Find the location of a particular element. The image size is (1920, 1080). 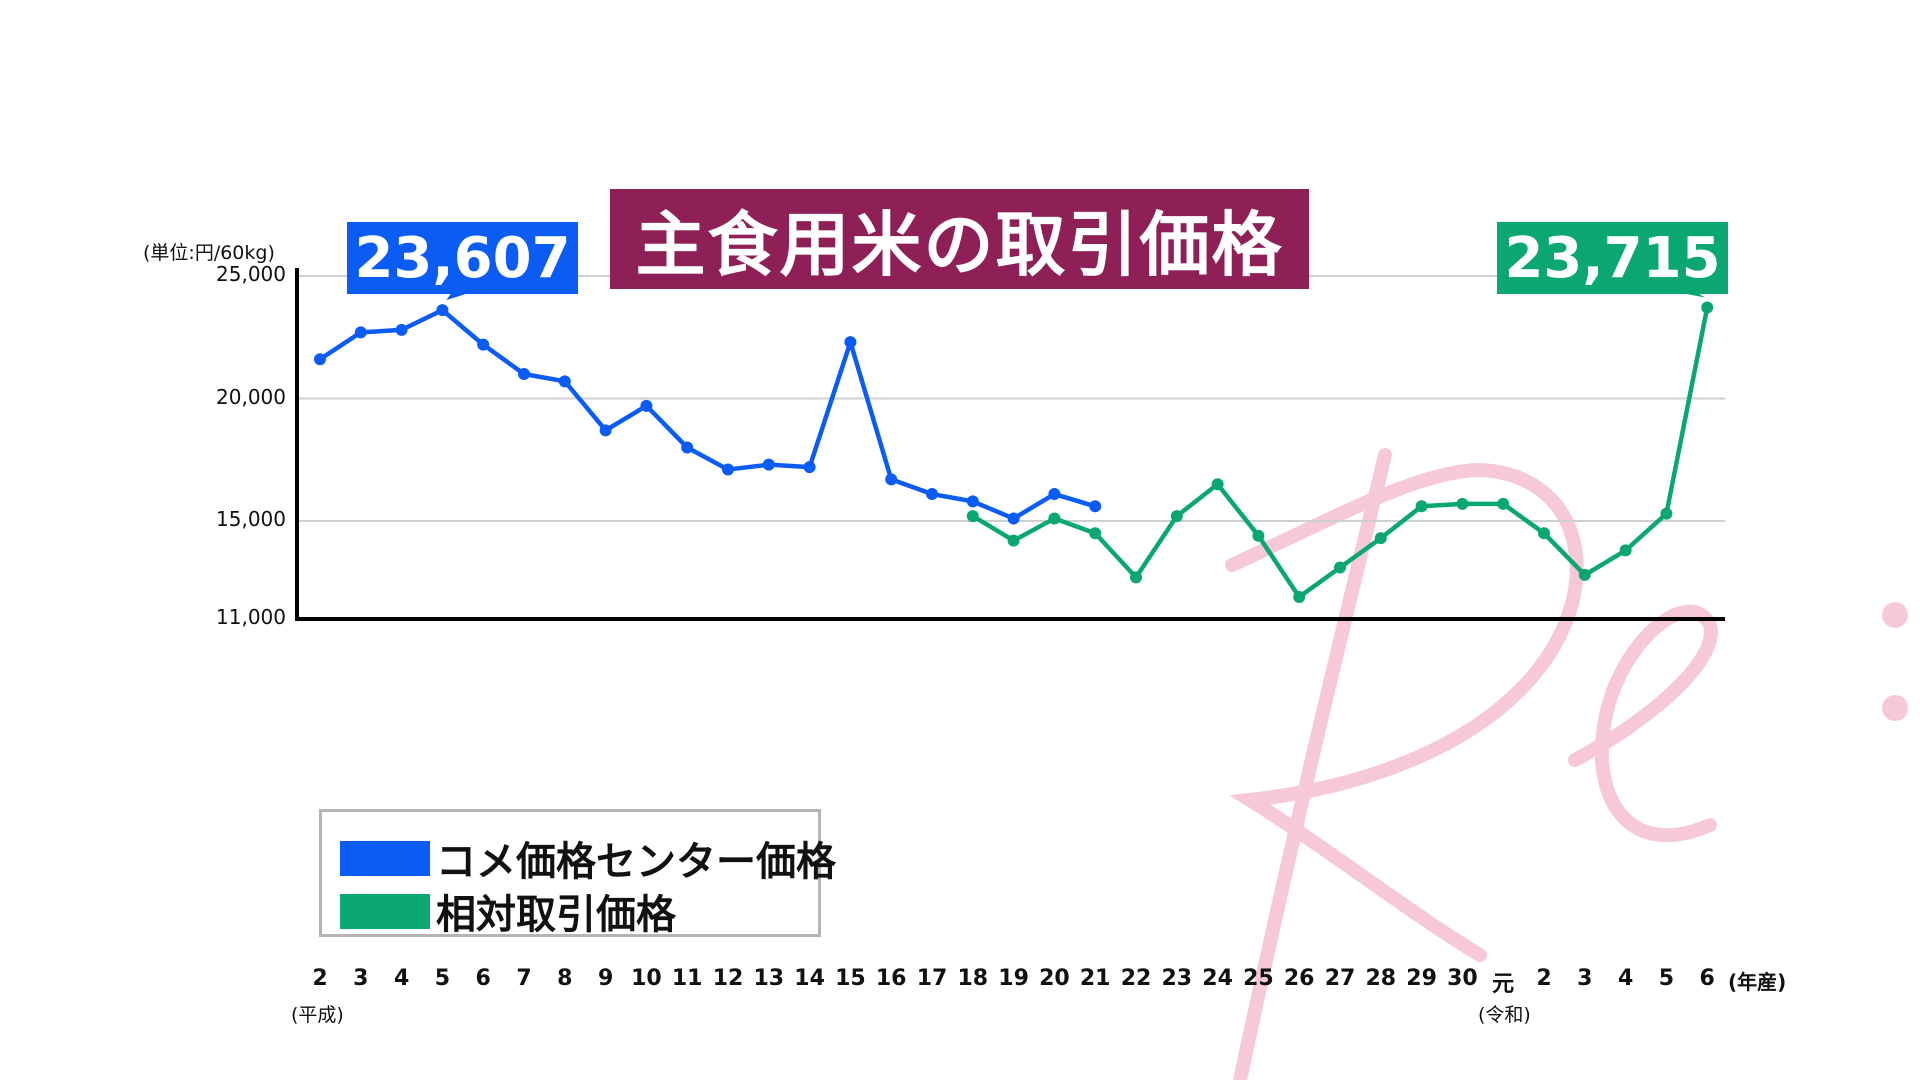

x-tick-label: 29 is located at coordinates (1421, 978).